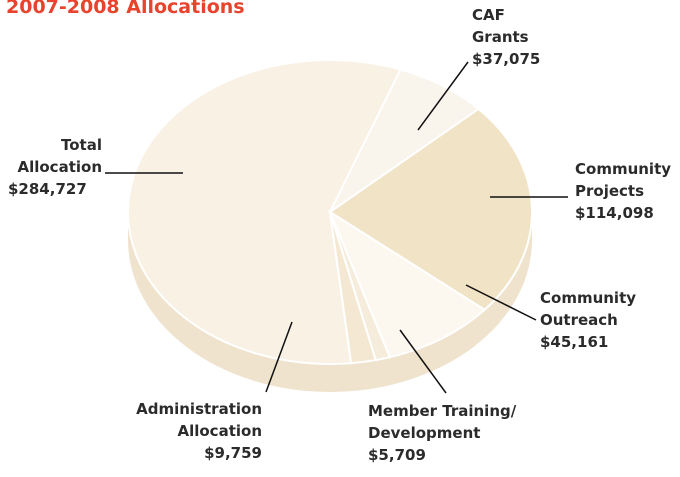 The image size is (680, 477). I want to click on slice-label: Community Projects, so click(623, 180).